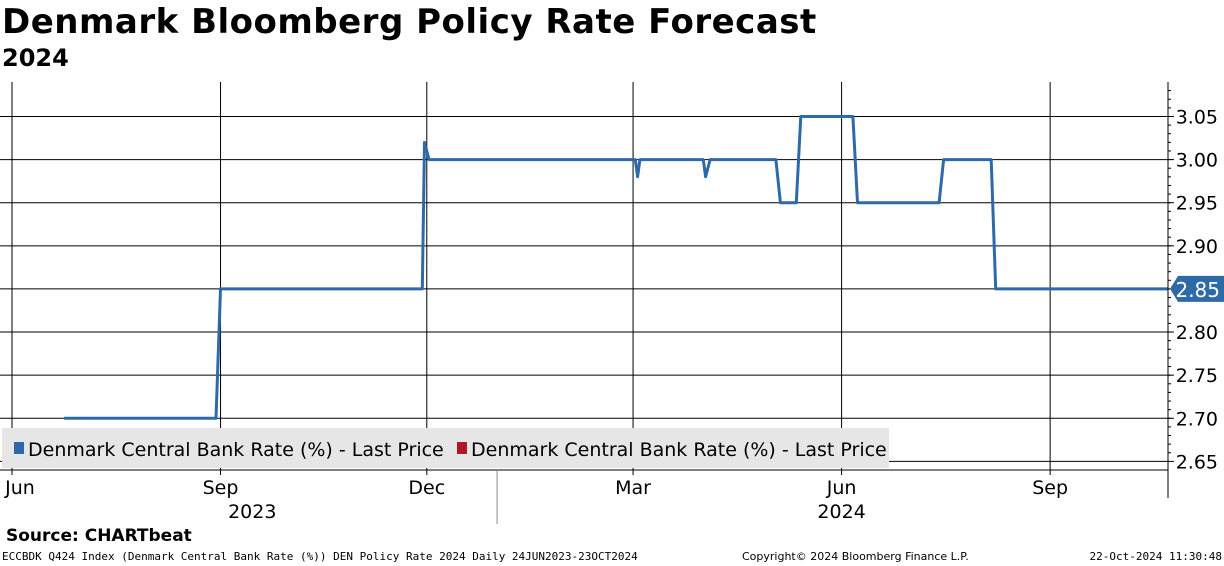 Image resolution: width=1224 pixels, height=566 pixels. What do you see at coordinates (1197, 462) in the screenshot?
I see `y-tick-label: 2.65` at bounding box center [1197, 462].